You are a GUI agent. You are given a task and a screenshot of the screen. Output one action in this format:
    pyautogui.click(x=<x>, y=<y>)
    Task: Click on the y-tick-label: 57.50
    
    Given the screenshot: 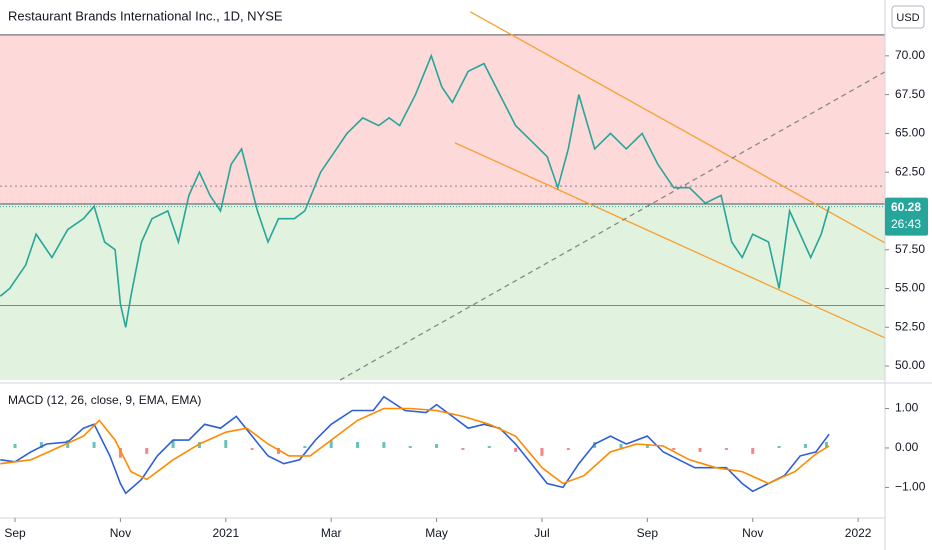 What is the action you would take?
    pyautogui.click(x=910, y=249)
    